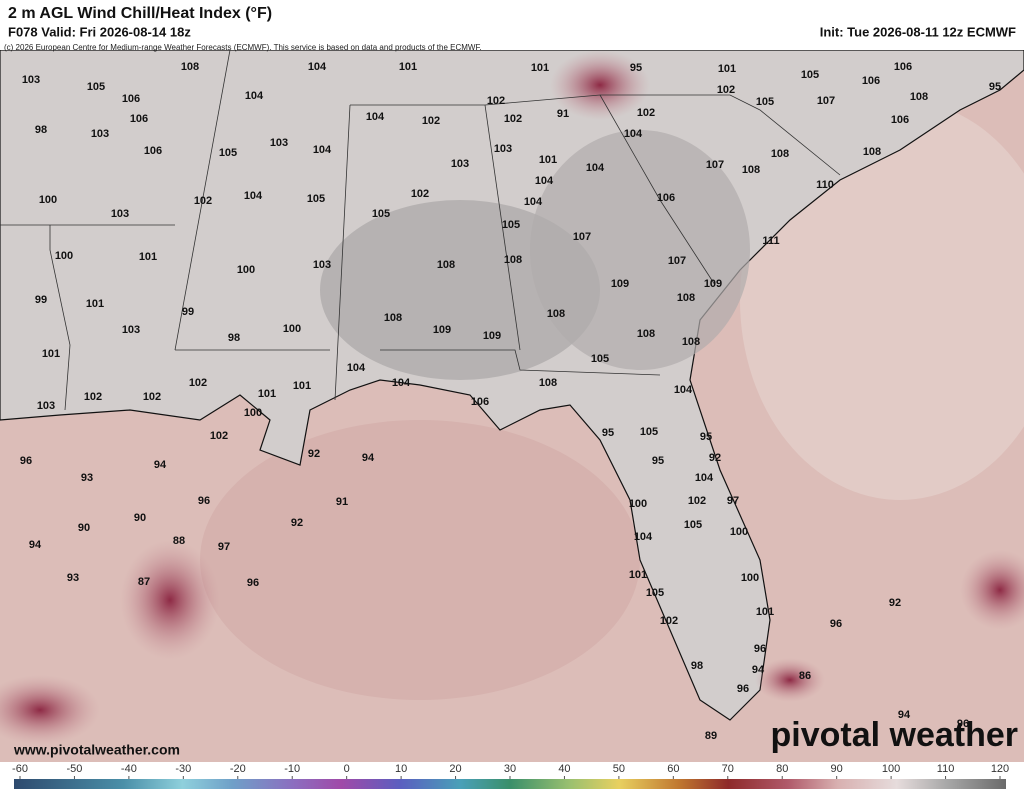 This screenshot has height=791, width=1024. I want to click on map-value-label: 107, so click(677, 261).